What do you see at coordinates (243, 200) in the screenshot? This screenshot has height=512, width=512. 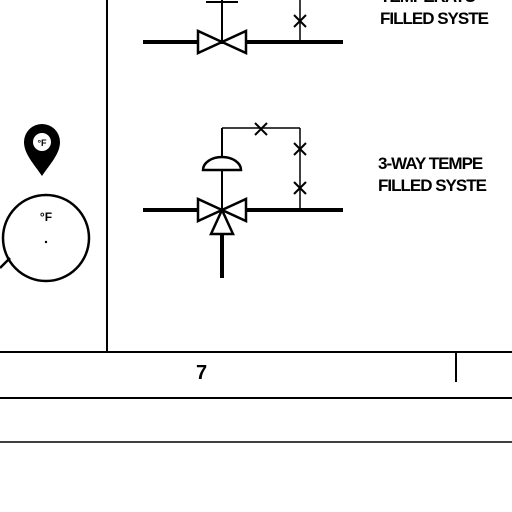 I see `three-way-valve-symbol` at bounding box center [243, 200].